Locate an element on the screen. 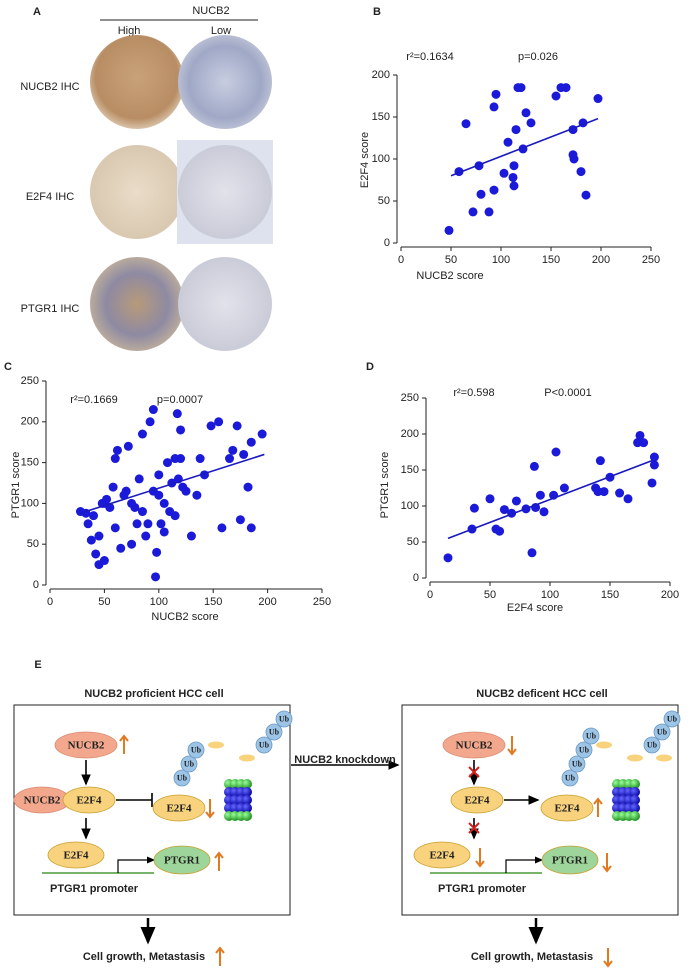 The image size is (700, 978). y-tick-label: 250 is located at coordinates (410, 398).